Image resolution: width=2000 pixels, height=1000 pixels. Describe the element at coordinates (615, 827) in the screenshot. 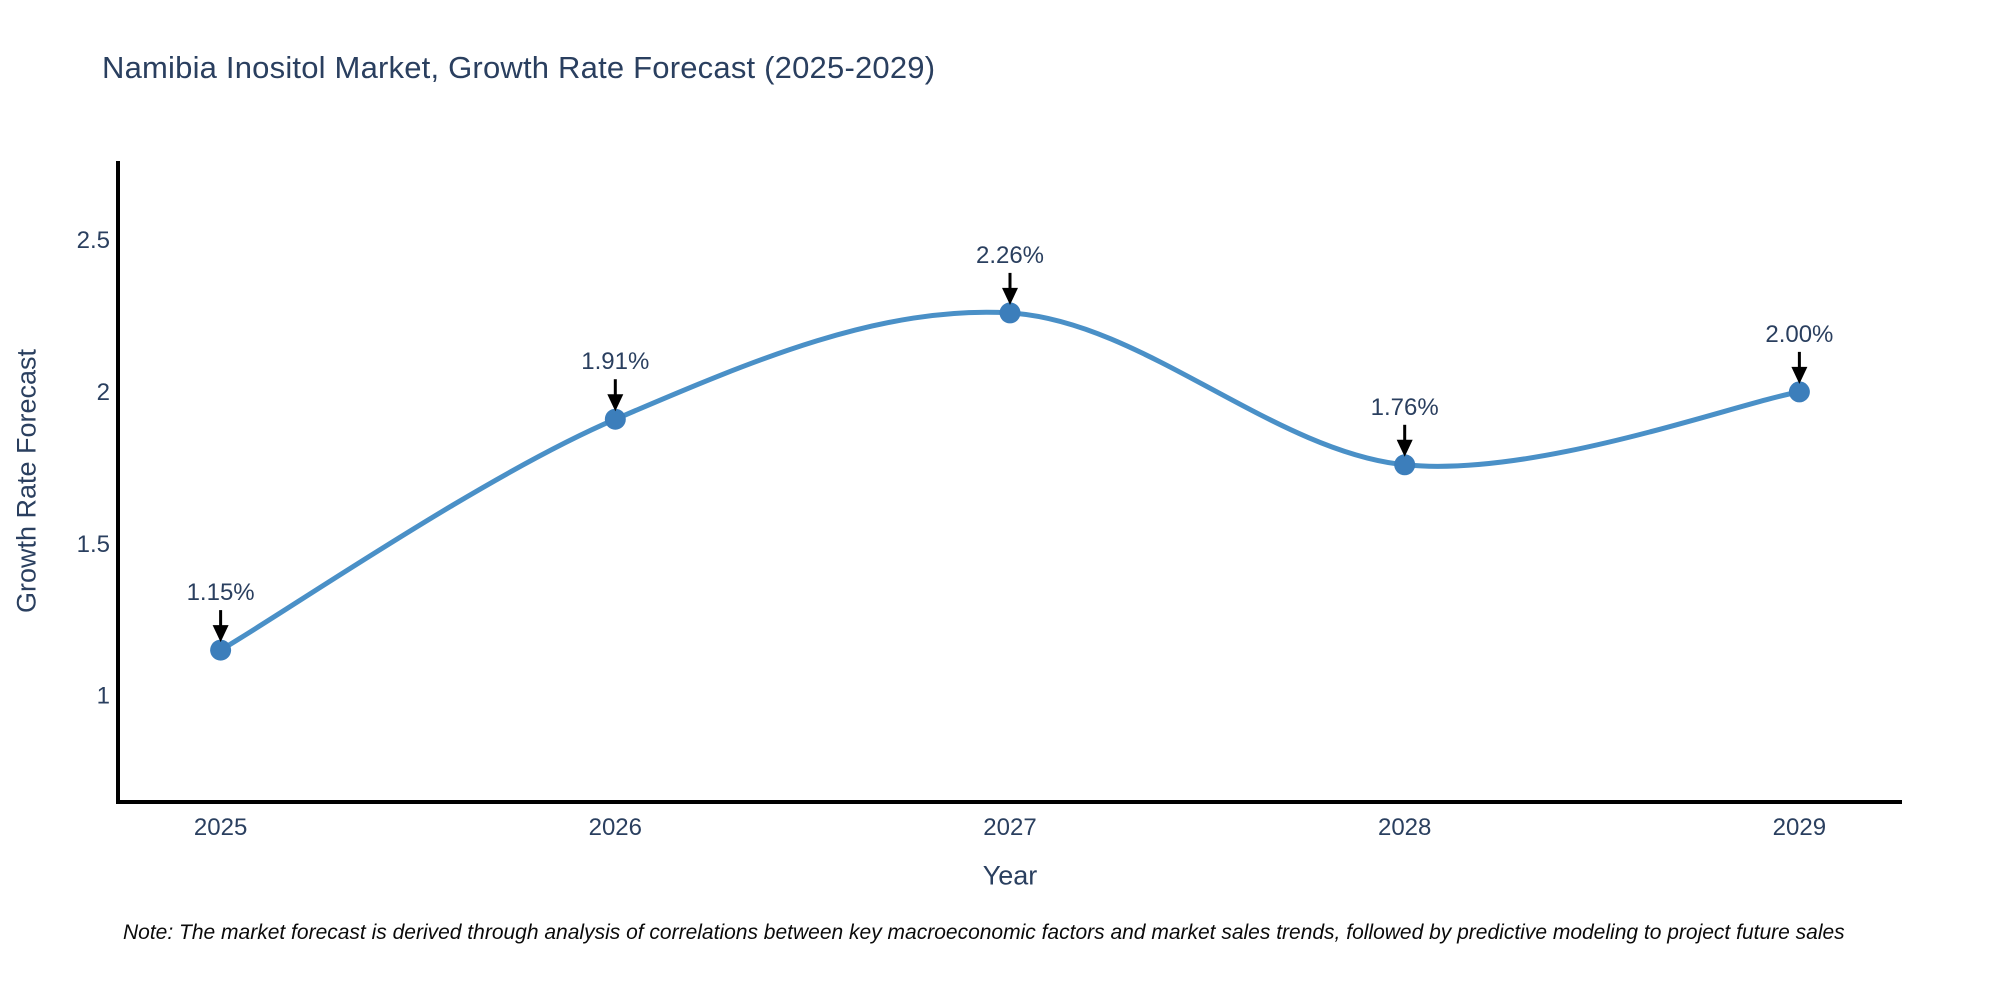

I see `x-tick-label: 2026` at that location.